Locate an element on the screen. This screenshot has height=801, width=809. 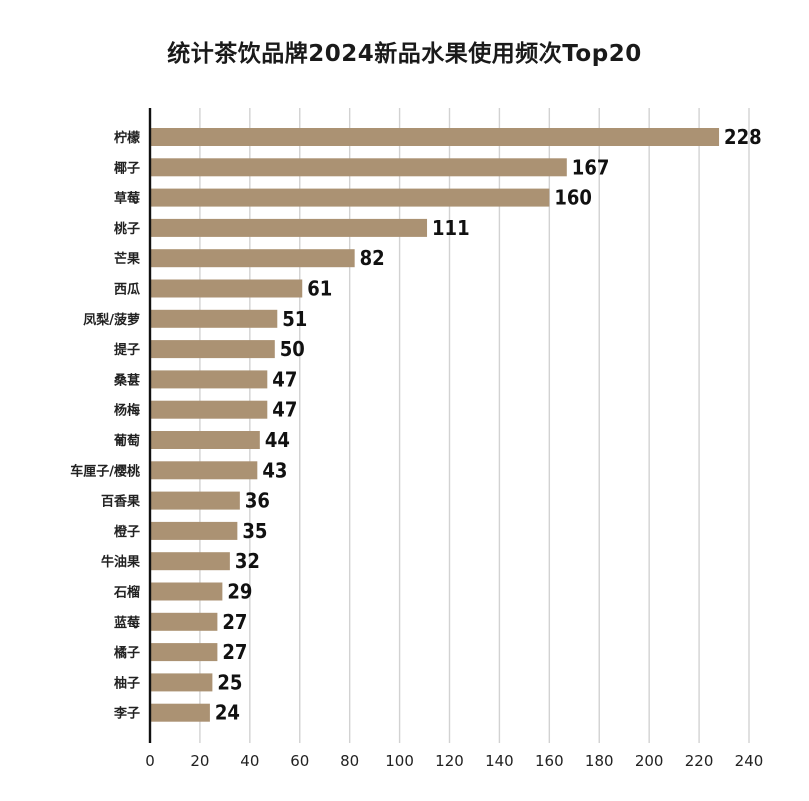
category-label: 草莓 is located at coordinates (127, 199).